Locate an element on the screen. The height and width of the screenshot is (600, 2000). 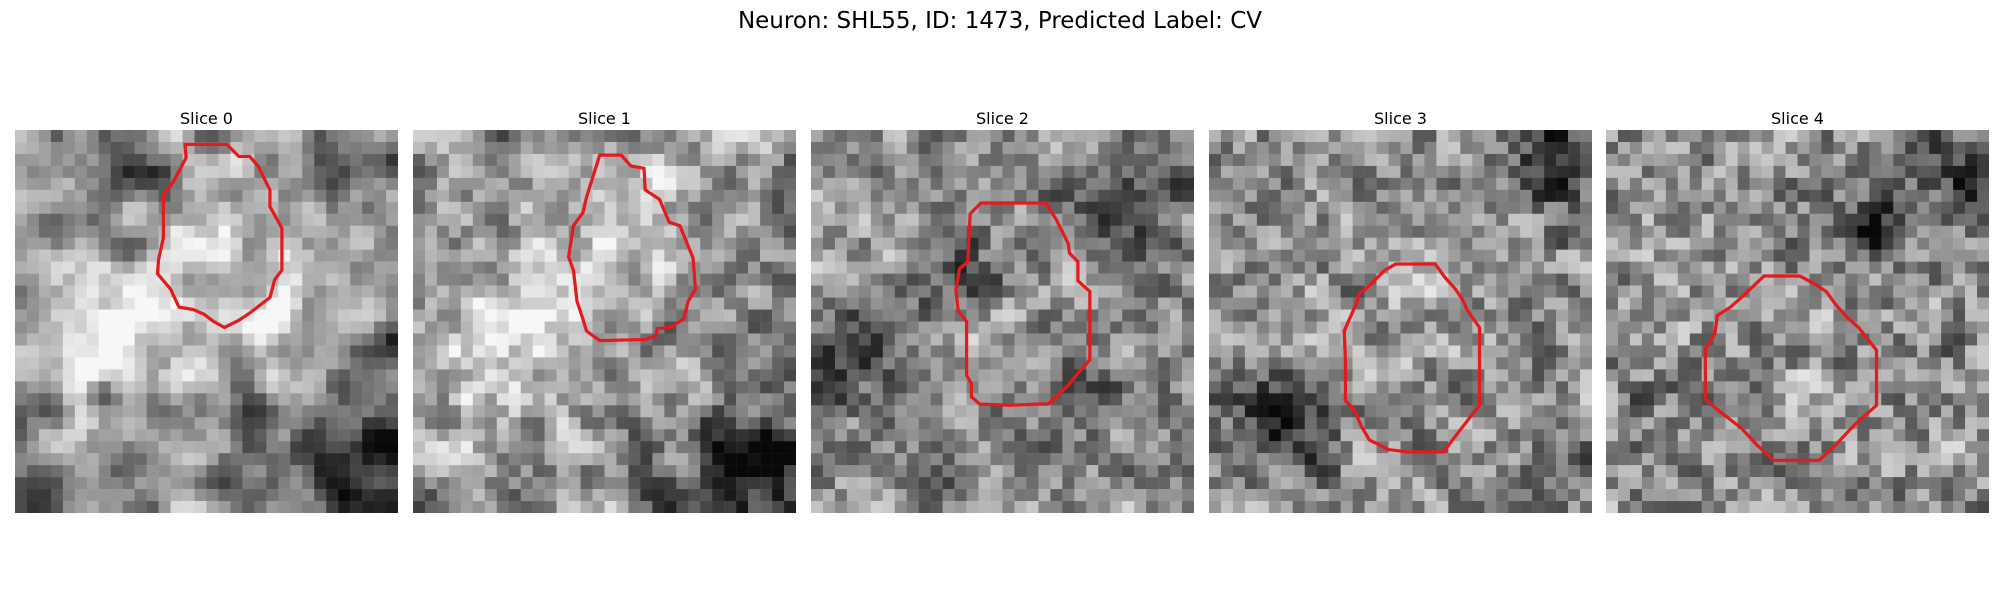
slice-panel-3: Slice 3 is located at coordinates (1400, 310).